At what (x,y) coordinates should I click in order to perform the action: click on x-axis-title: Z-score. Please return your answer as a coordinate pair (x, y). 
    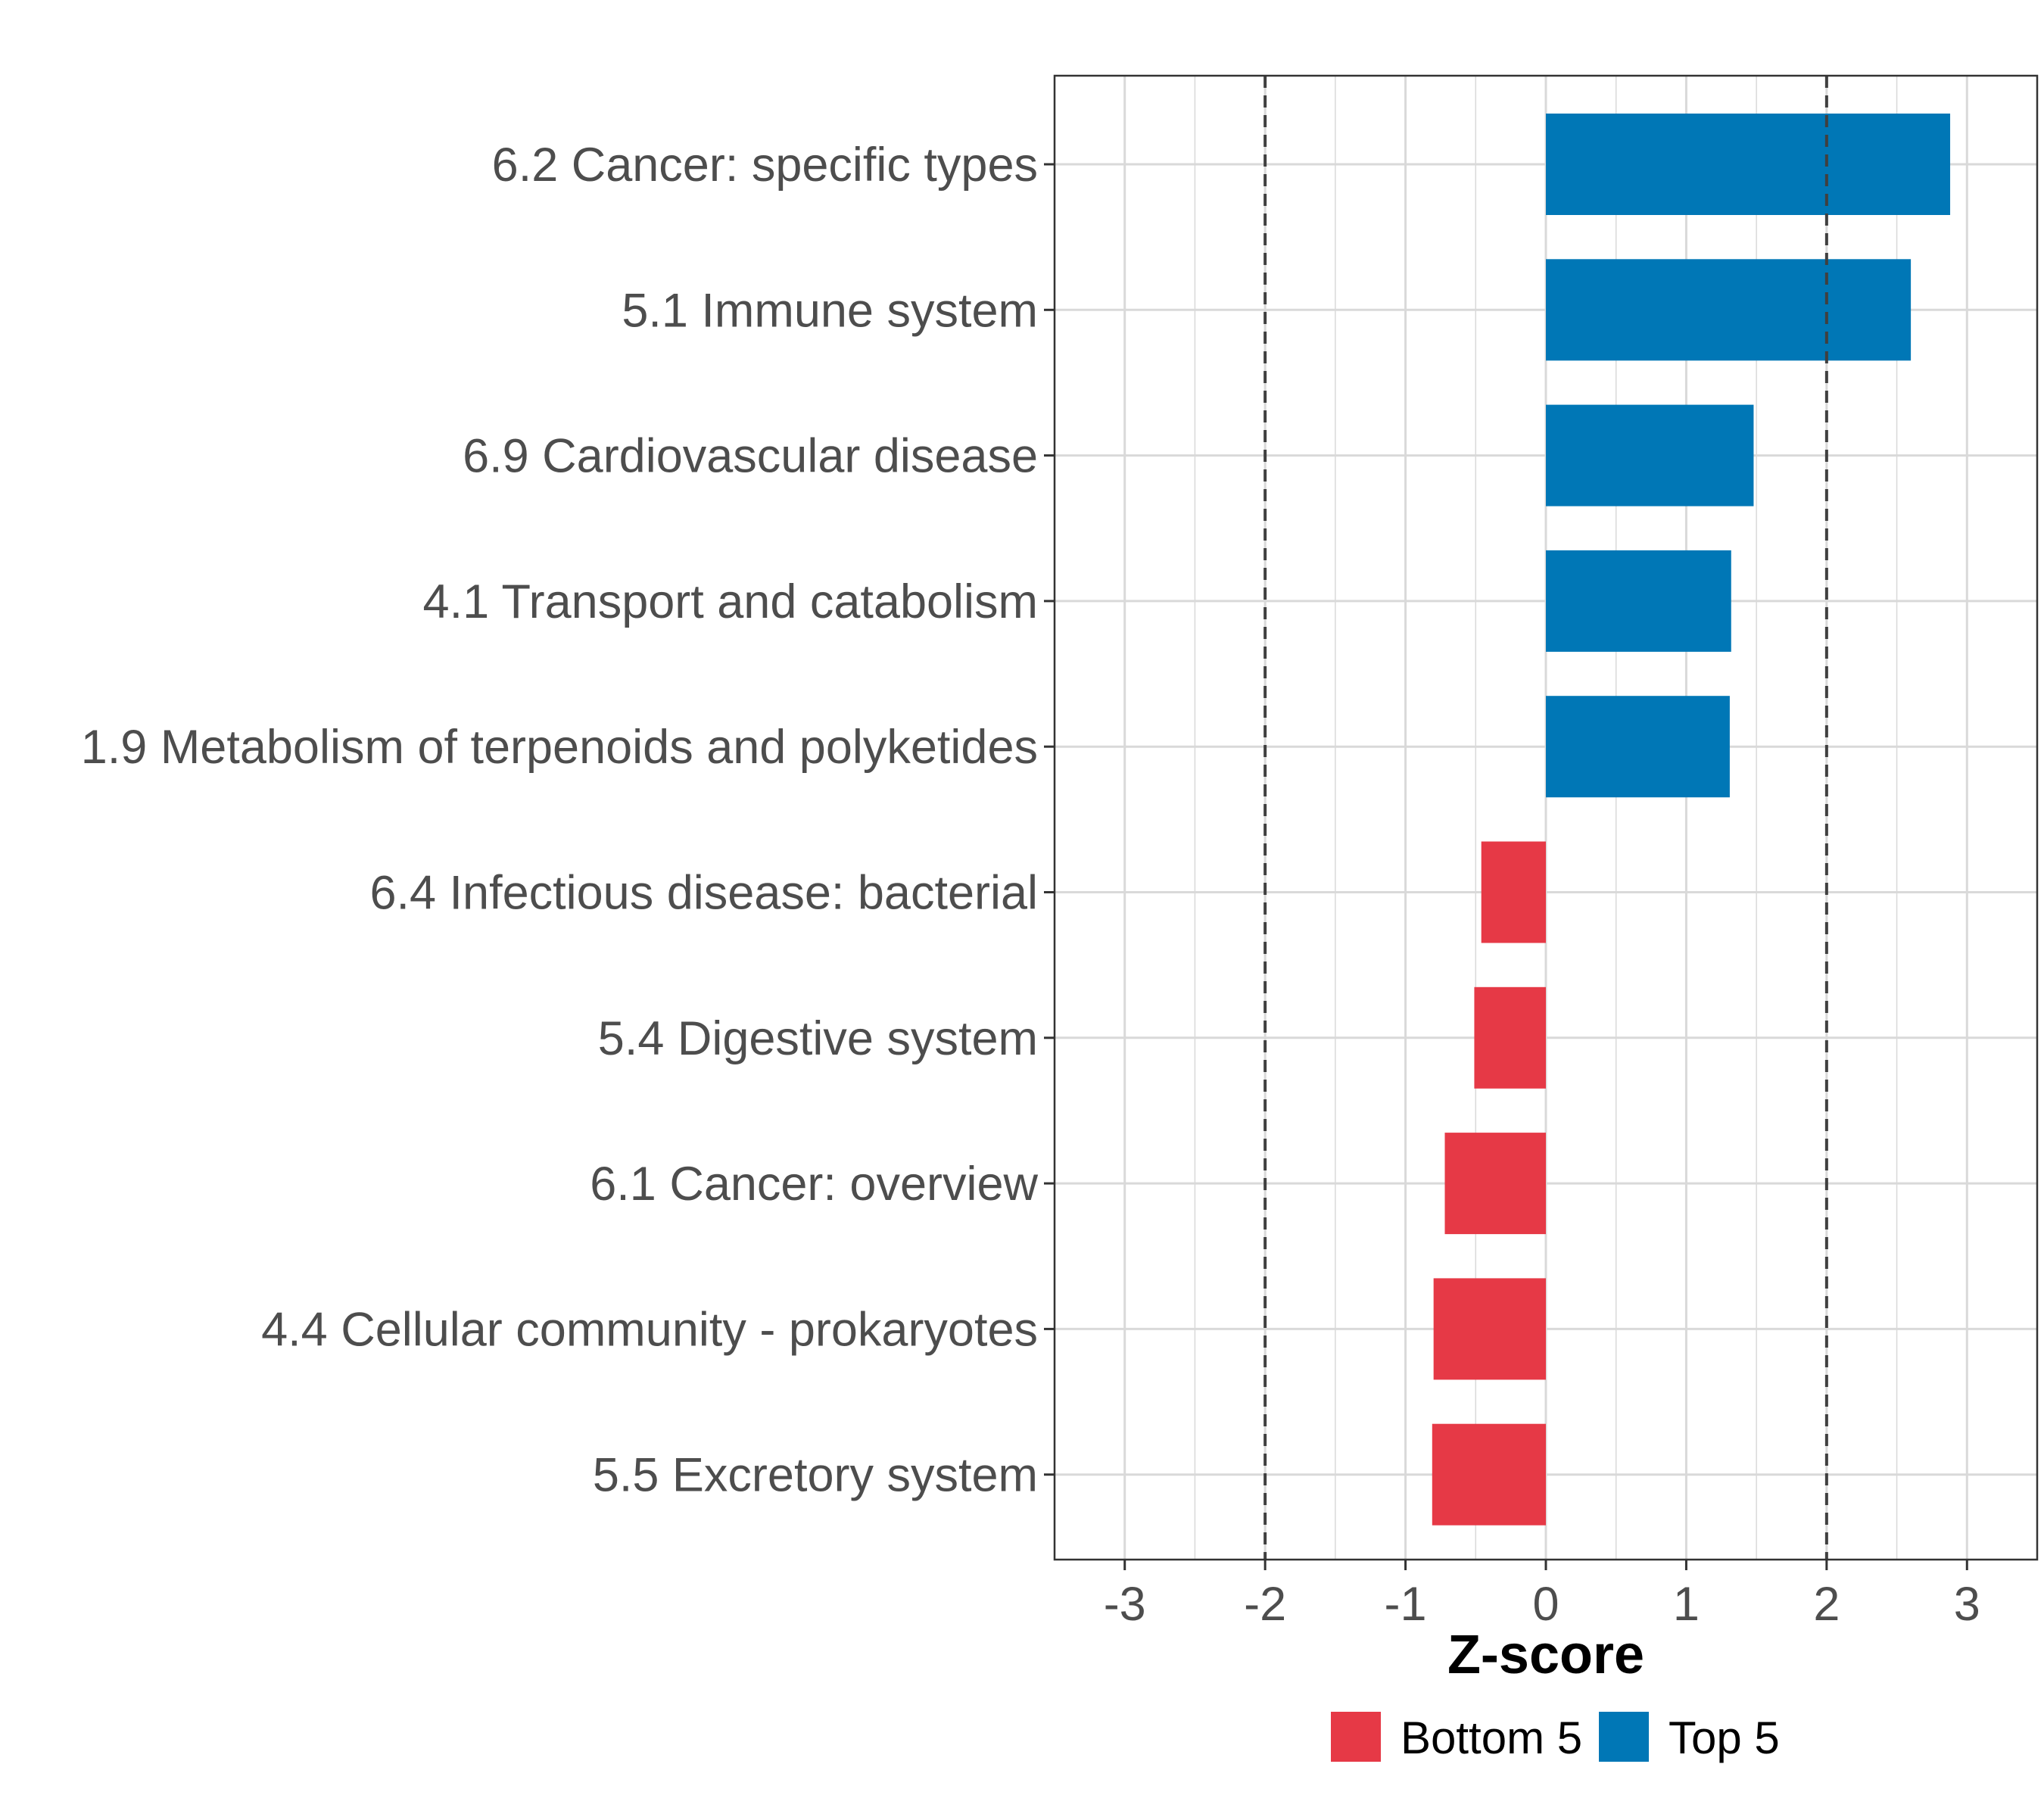
    Looking at the image, I should click on (1545, 1655).